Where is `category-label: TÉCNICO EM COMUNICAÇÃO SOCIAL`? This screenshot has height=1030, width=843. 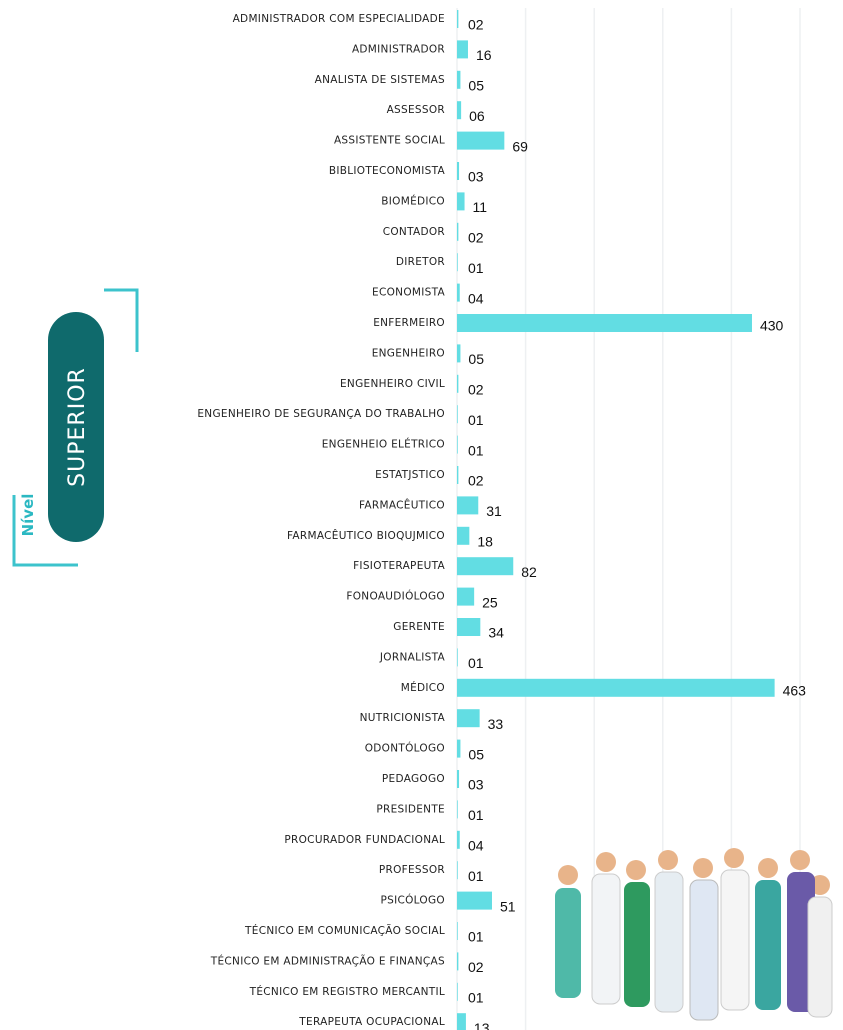
category-label: TÉCNICO EM COMUNICAÇÃO SOCIAL is located at coordinates (344, 930).